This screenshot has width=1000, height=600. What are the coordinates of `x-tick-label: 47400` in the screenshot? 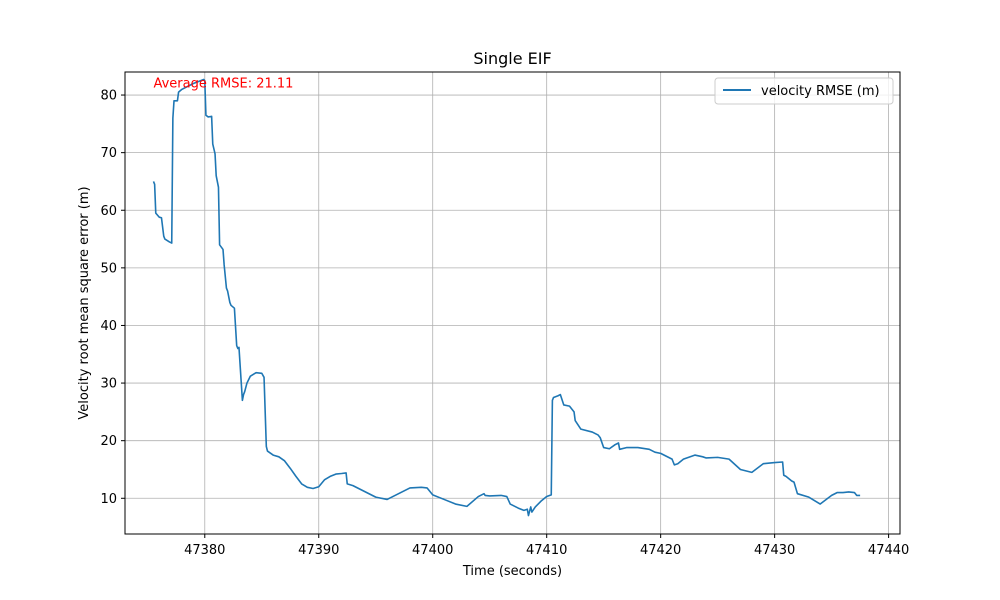 It's located at (432, 550).